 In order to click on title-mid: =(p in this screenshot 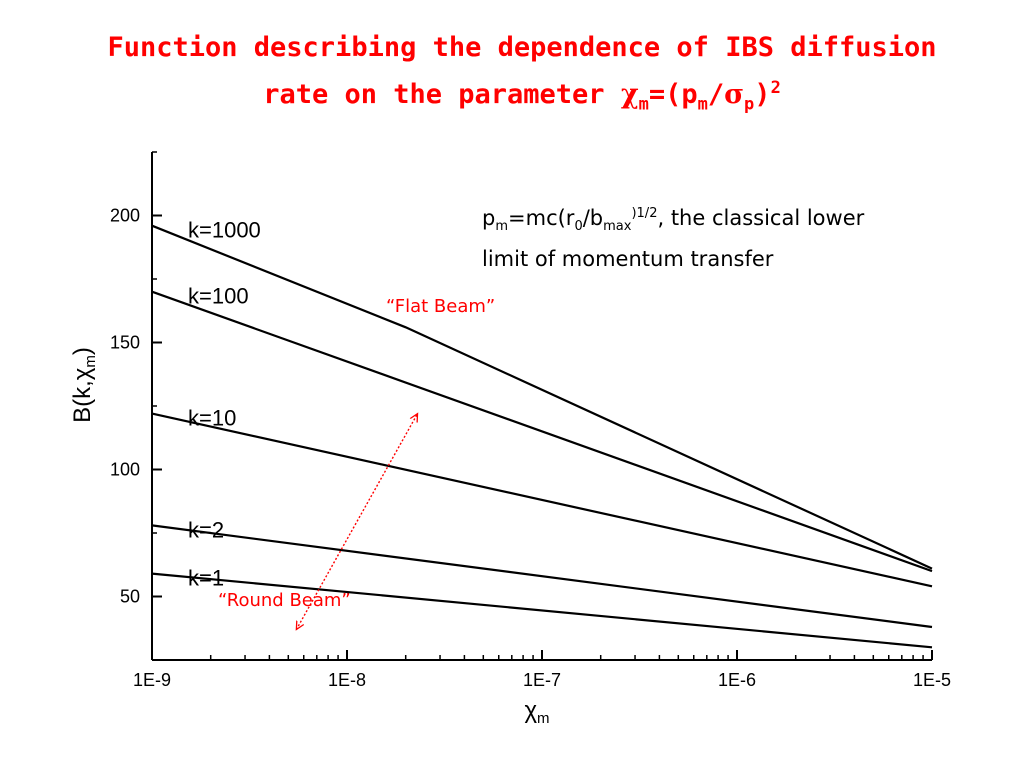, I will do `click(673, 94)`.